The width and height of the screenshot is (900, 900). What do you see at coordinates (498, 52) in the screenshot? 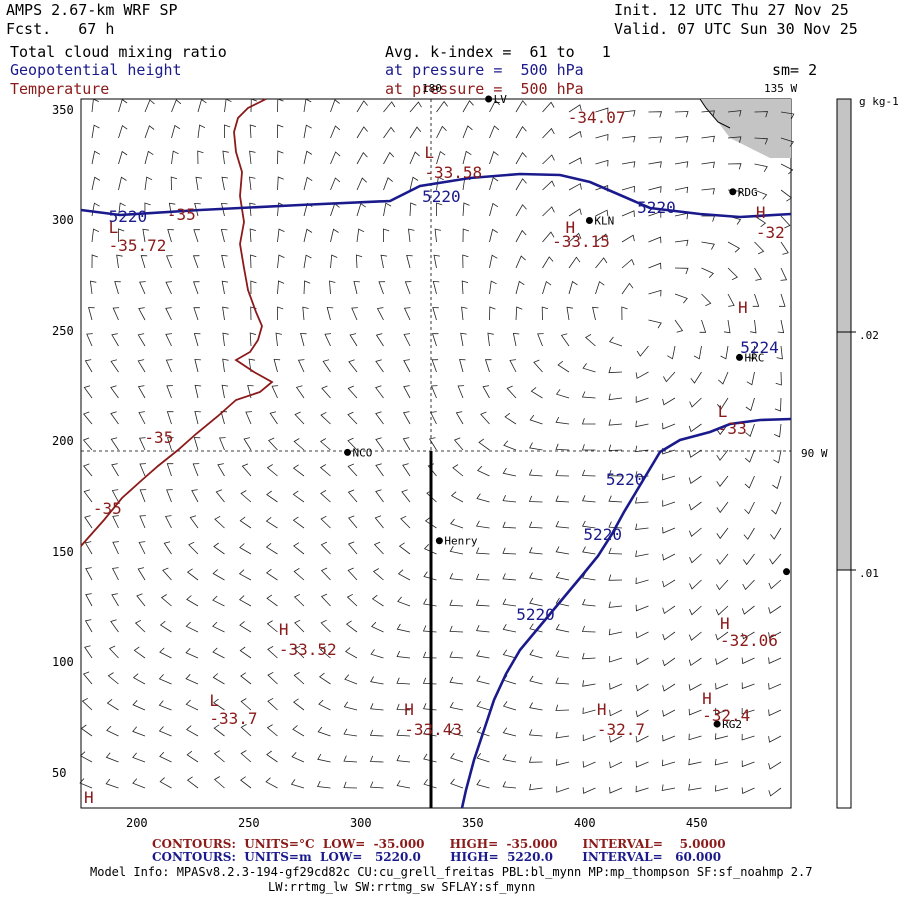
I see `k-index-label: Avg. k-index = 61 to 1` at bounding box center [498, 52].